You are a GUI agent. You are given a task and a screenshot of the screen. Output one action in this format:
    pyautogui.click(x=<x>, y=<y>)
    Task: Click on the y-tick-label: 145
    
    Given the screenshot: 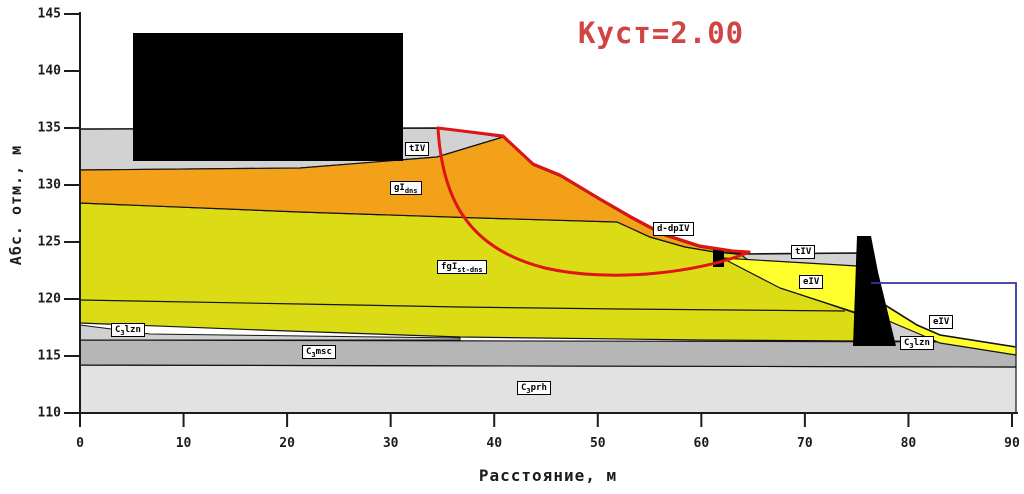 What is the action you would take?
    pyautogui.click(x=49, y=14)
    